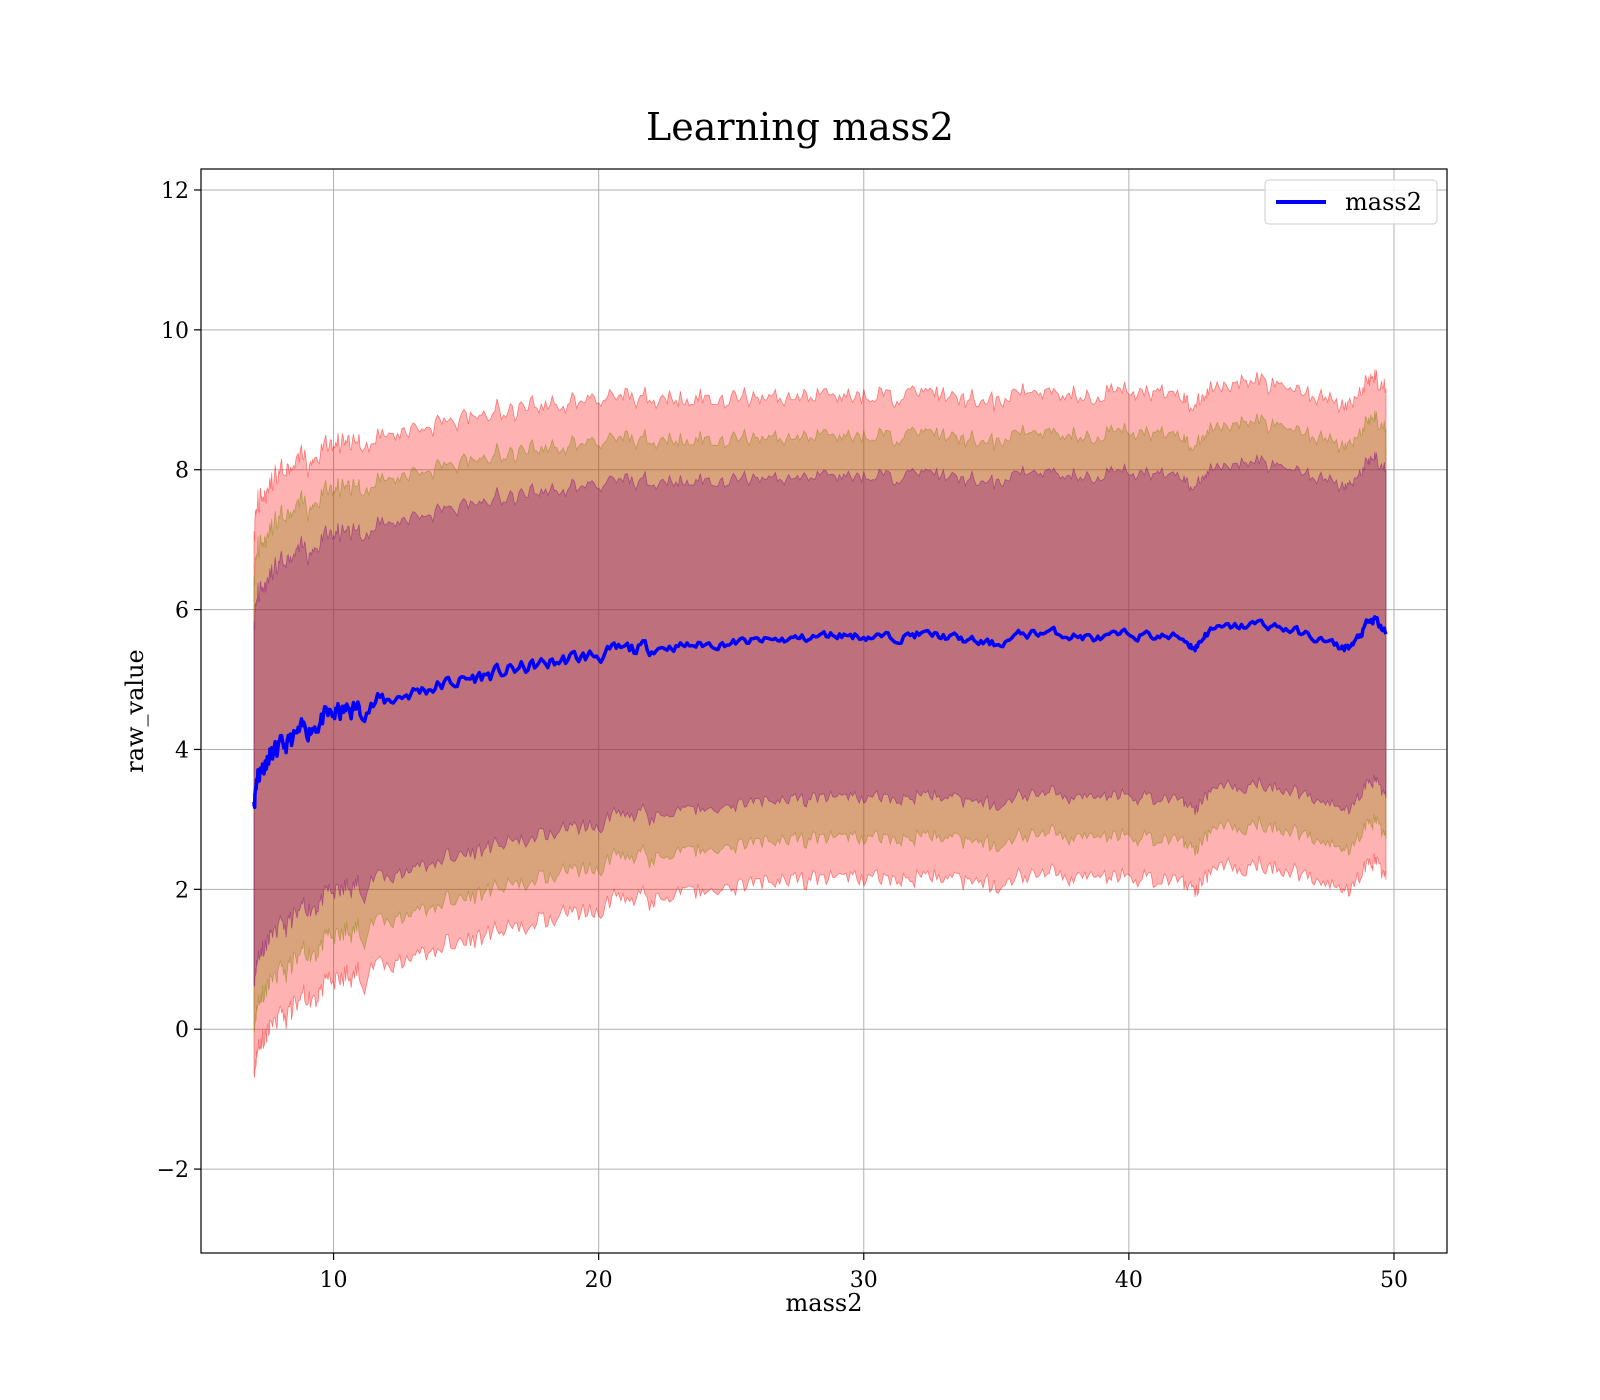 Image resolution: width=1600 pixels, height=1400 pixels. Describe the element at coordinates (1383, 202) in the screenshot. I see `legend-entry-mass2: mass2` at that location.